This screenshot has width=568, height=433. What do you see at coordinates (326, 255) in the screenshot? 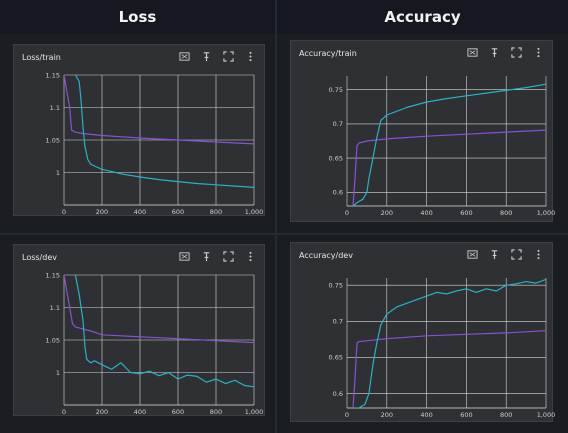
I see `chart-title: Accuracy/dev` at bounding box center [326, 255].